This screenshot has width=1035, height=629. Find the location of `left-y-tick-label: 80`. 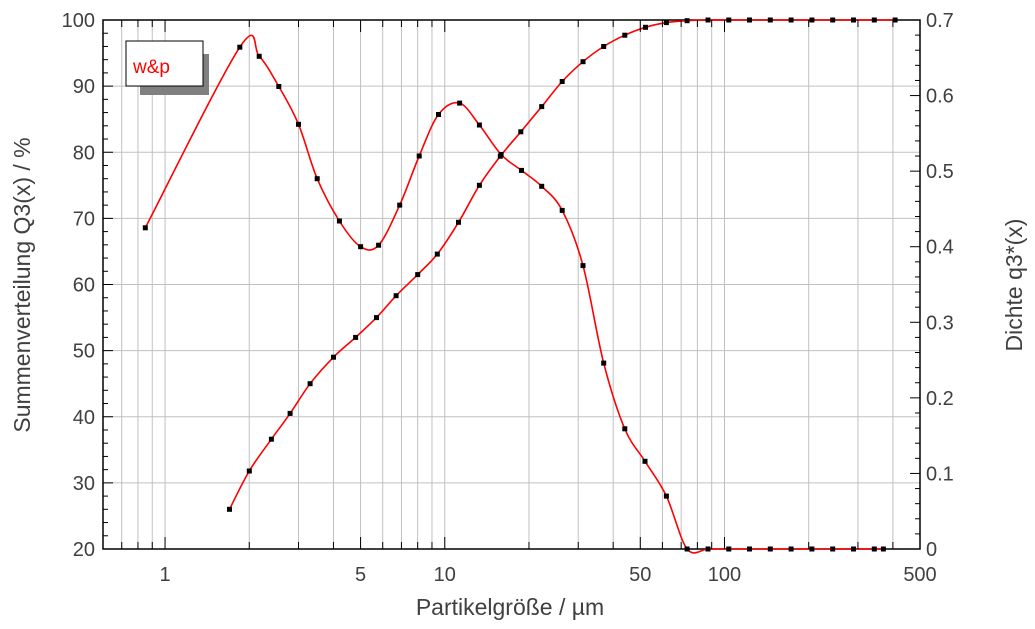

left-y-tick-label: 80 is located at coordinates (84, 153).